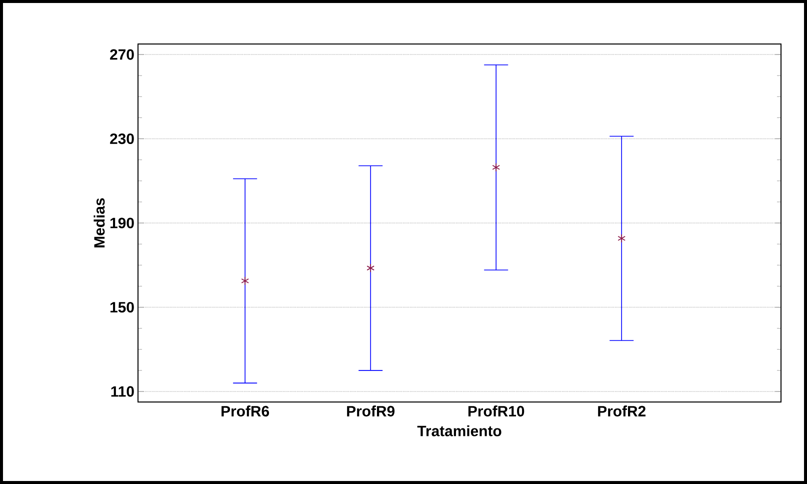 The width and height of the screenshot is (807, 484). I want to click on y-tick-label: 150, so click(122, 307).